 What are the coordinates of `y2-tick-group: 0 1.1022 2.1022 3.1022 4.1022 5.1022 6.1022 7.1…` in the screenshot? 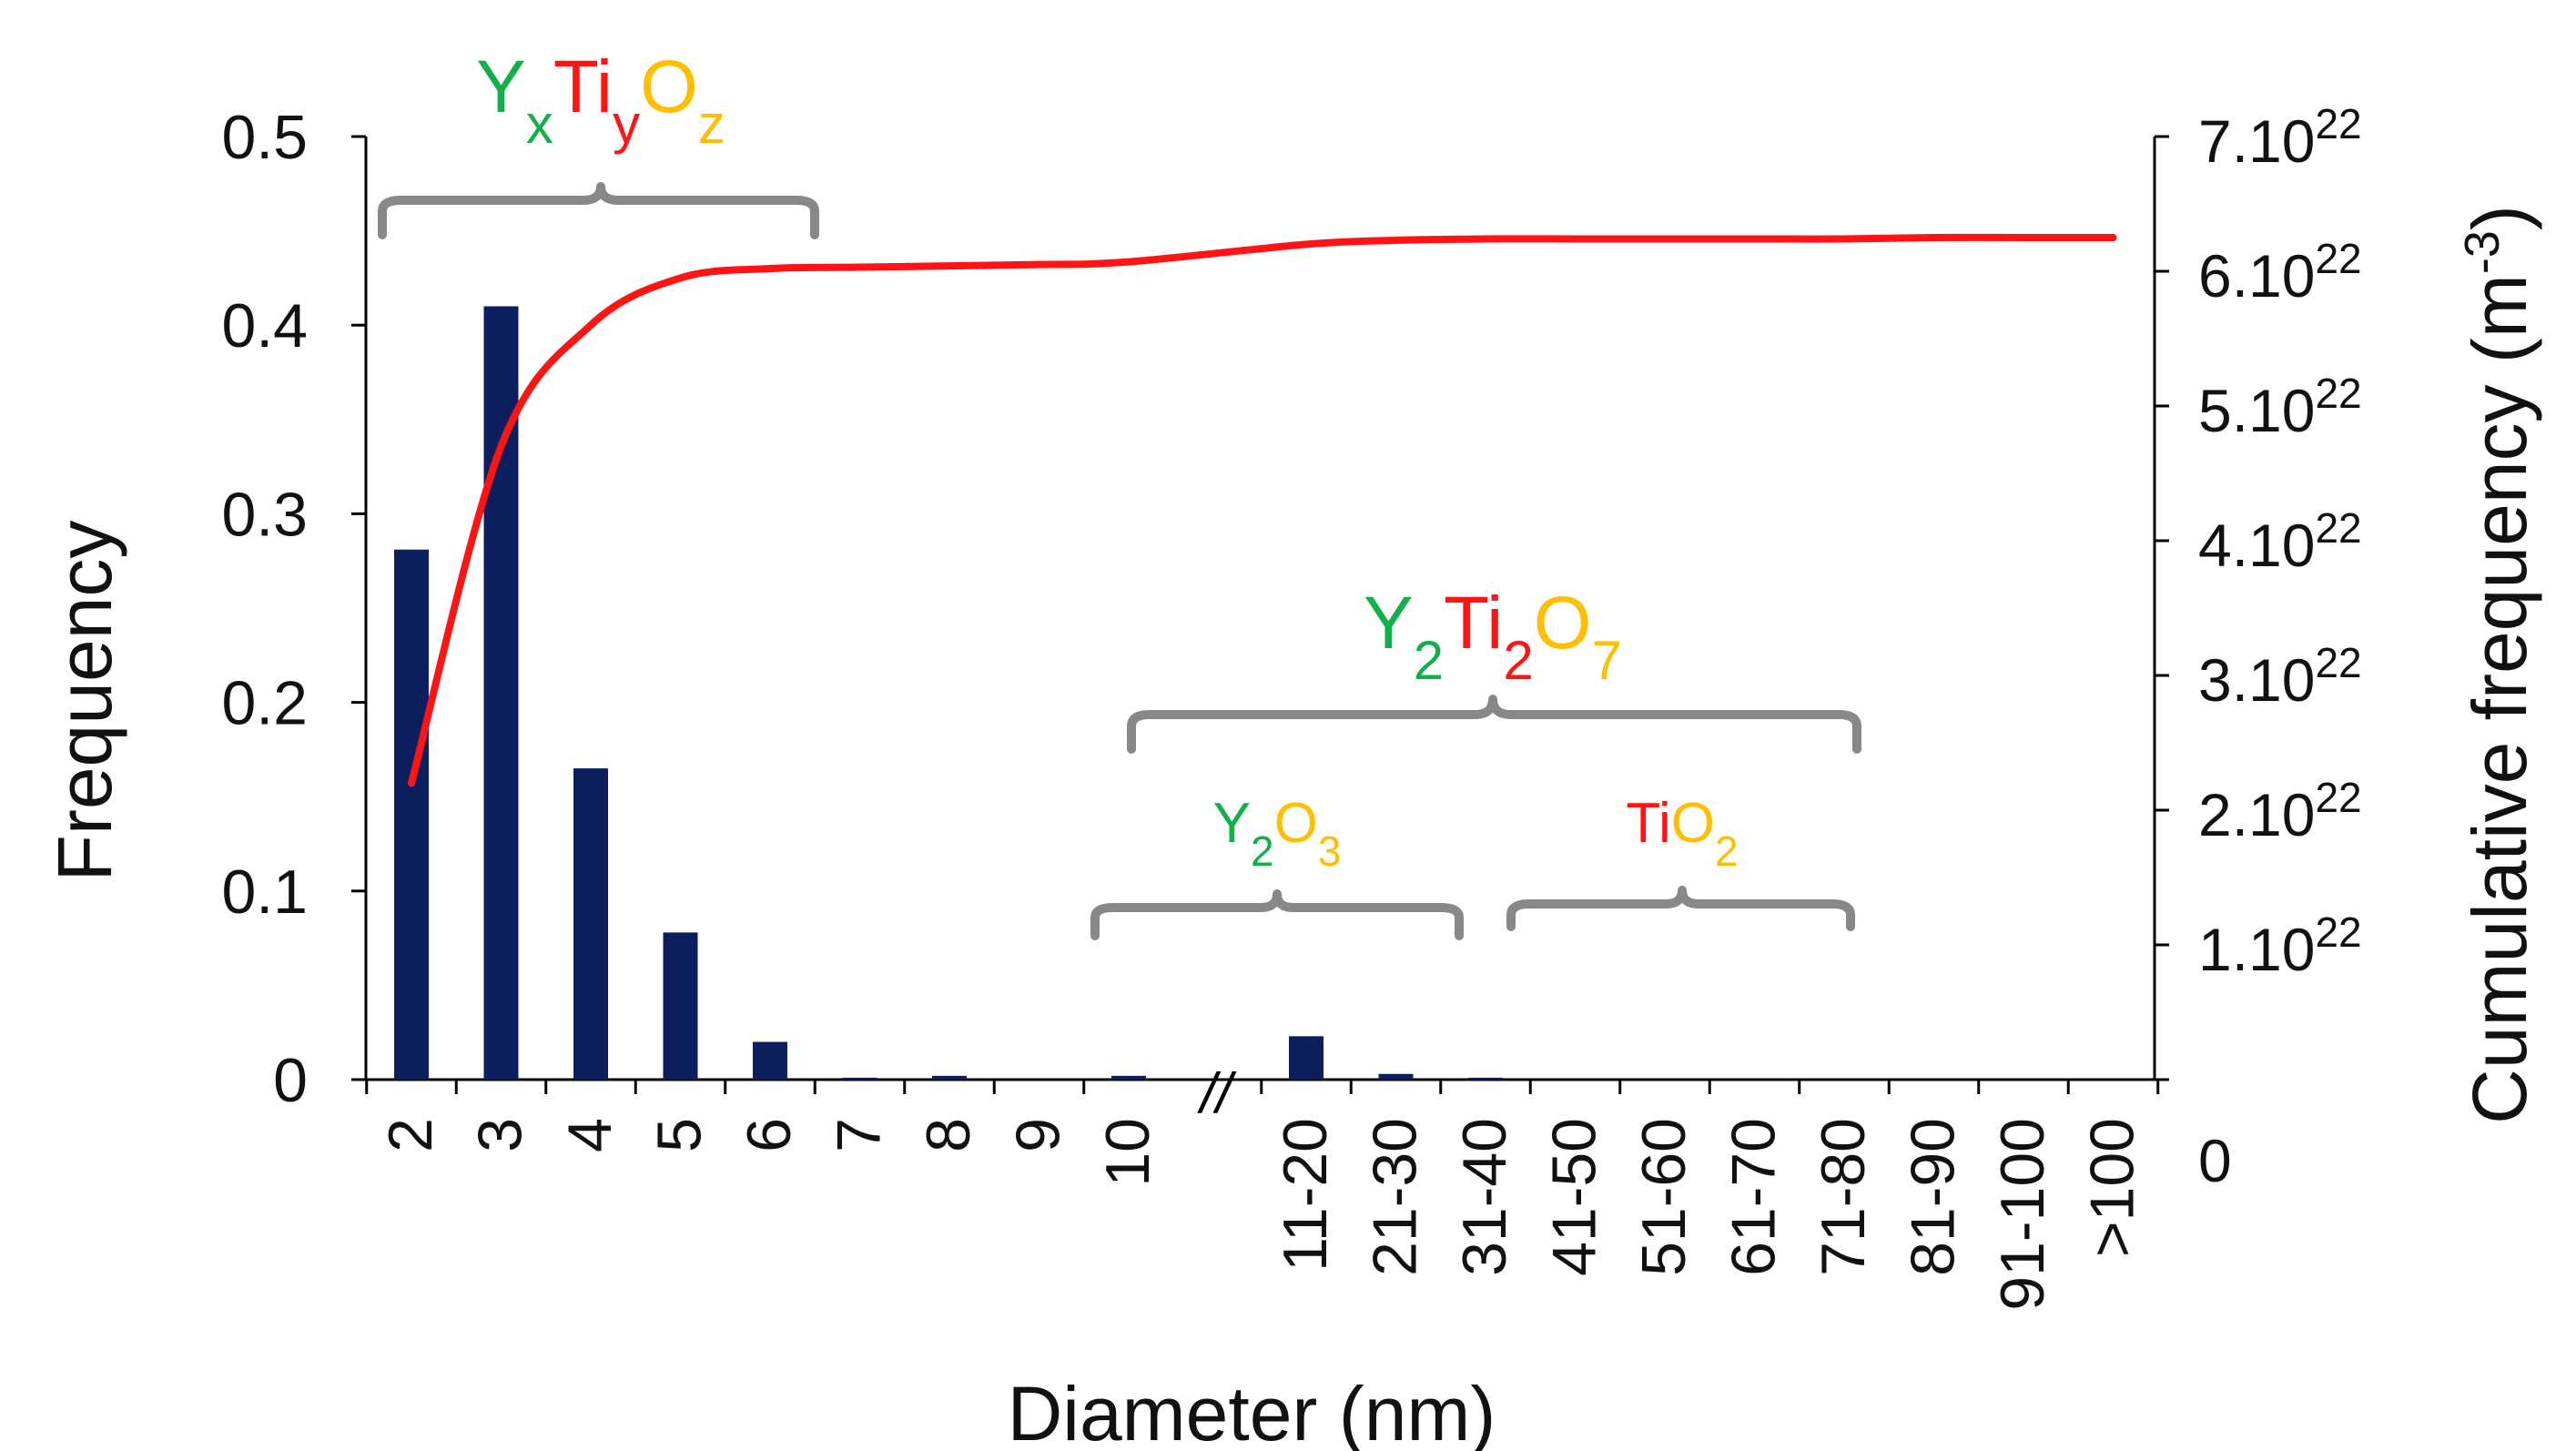 It's located at (2258, 647).